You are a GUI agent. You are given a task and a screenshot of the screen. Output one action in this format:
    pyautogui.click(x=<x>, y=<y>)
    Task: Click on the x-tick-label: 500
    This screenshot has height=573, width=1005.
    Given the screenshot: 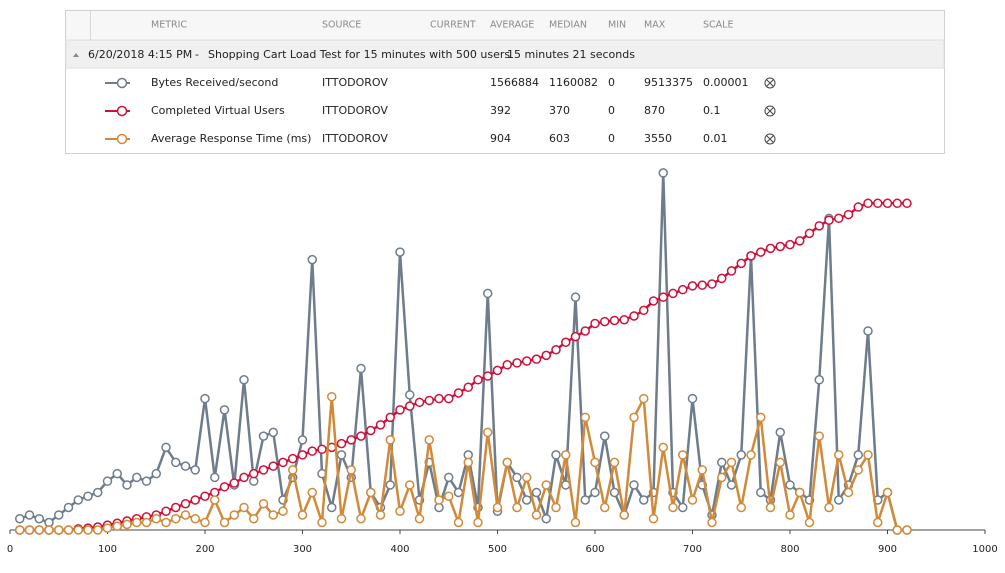 What is the action you would take?
    pyautogui.click(x=497, y=549)
    